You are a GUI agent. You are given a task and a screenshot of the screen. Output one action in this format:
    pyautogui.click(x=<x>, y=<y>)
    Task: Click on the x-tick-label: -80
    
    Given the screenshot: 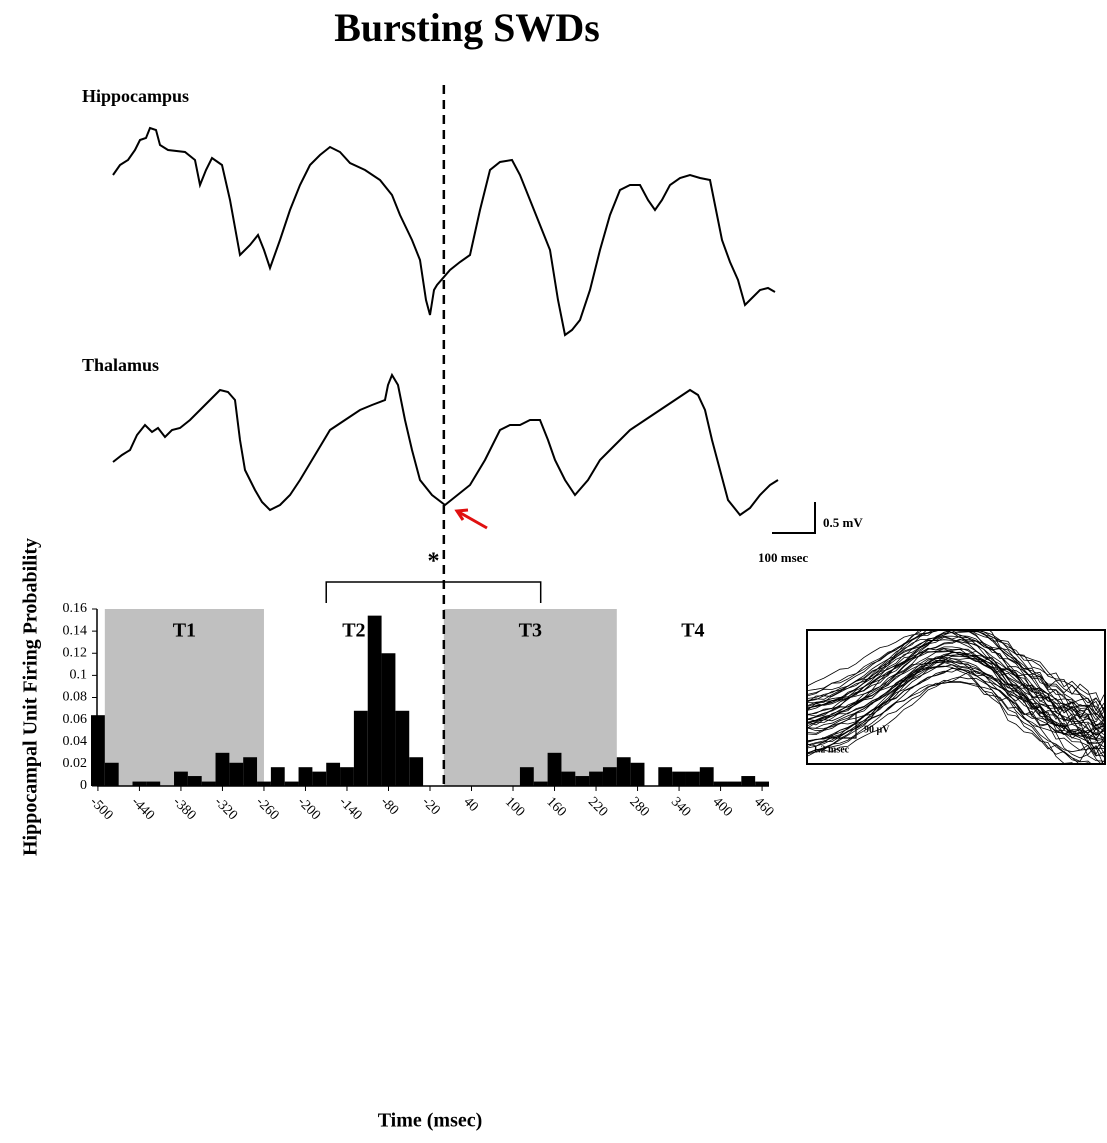 What is the action you would take?
    pyautogui.click(x=389, y=806)
    